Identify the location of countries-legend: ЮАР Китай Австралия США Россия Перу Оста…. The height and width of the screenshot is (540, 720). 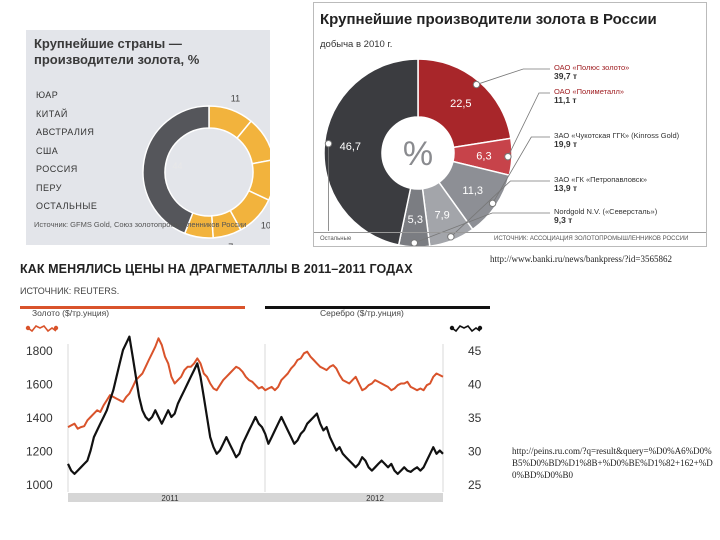
(66, 151).